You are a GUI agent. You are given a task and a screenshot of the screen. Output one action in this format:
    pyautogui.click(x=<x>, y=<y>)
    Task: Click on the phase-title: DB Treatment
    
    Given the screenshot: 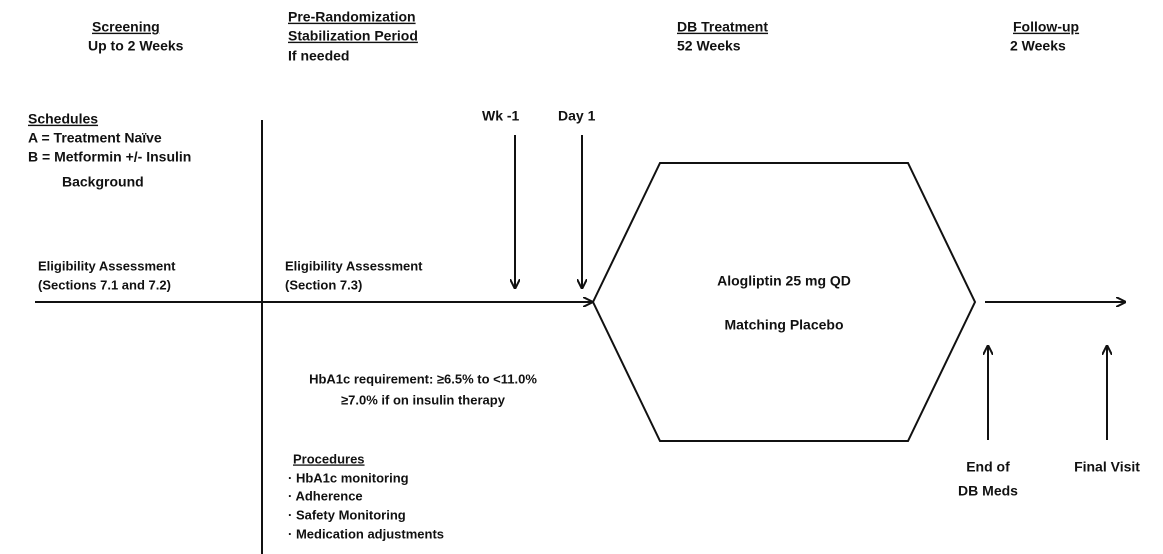 What is the action you would take?
    pyautogui.click(x=722, y=27)
    